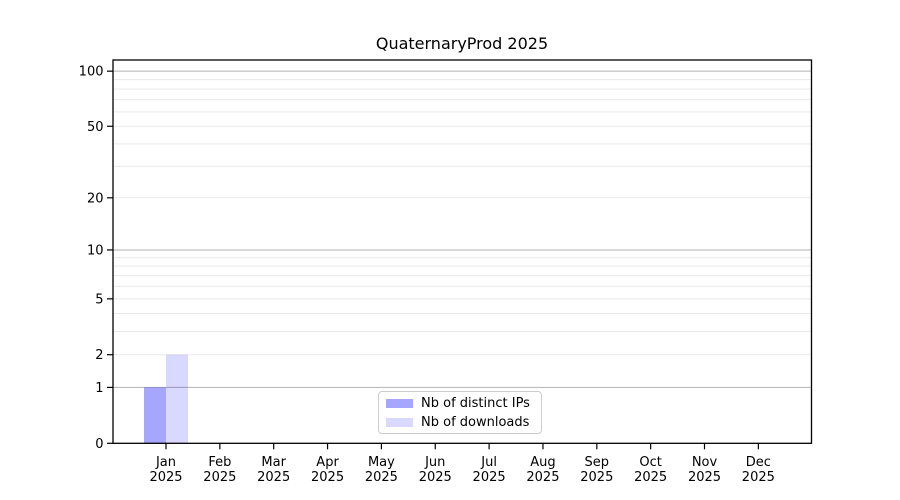  I want to click on y-tick-label: 50, so click(95, 127).